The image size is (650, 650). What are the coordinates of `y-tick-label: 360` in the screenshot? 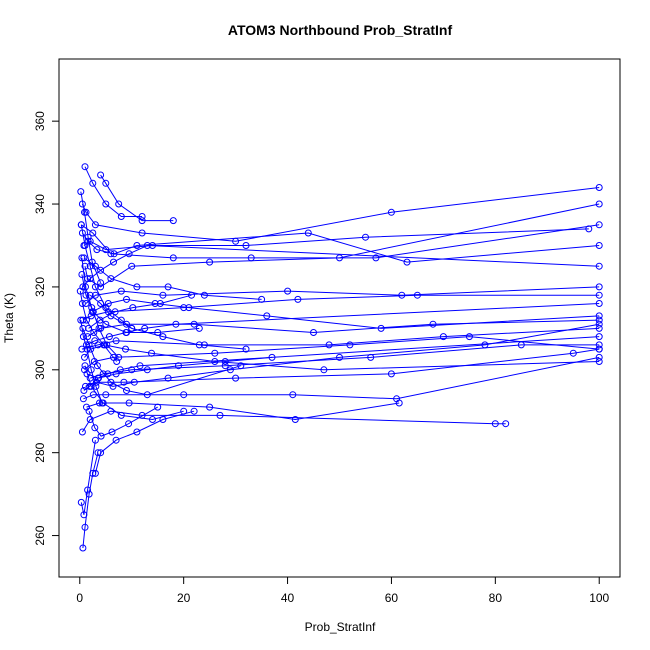 It's located at (40, 121).